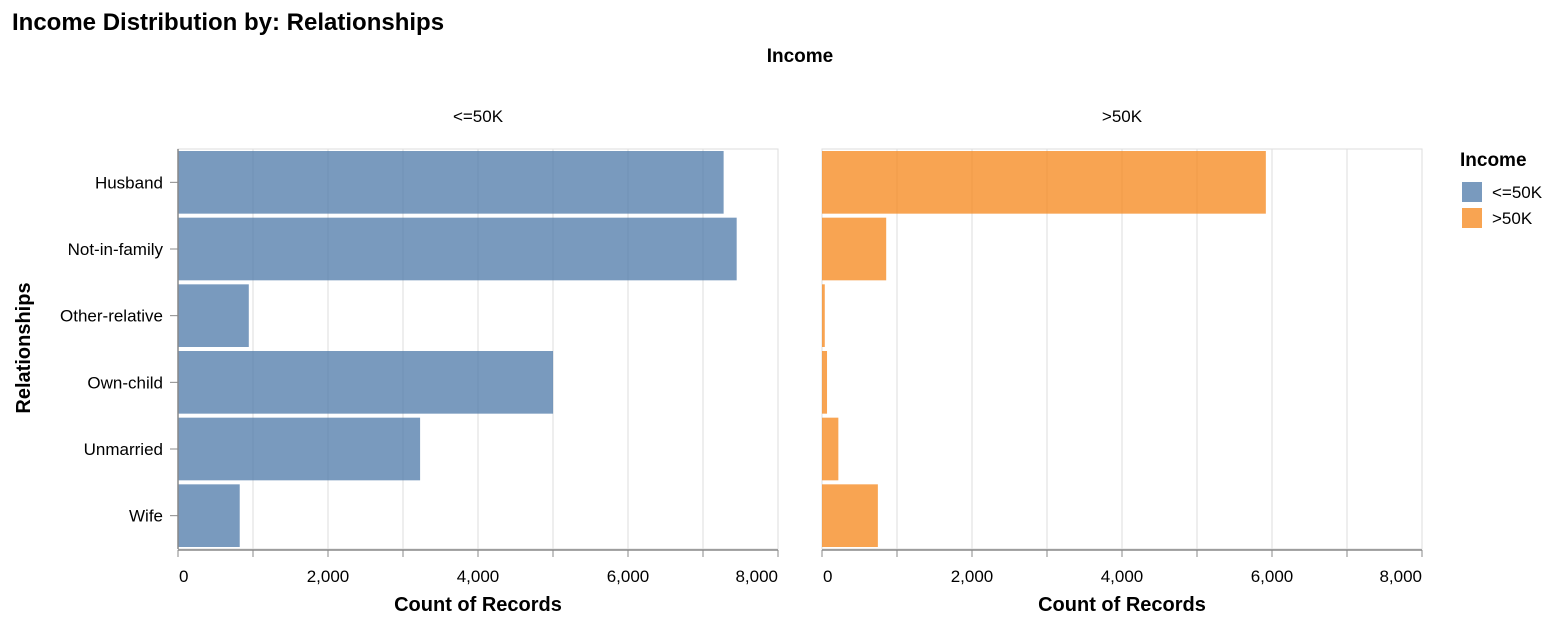 The width and height of the screenshot is (1562, 624). I want to click on facet-label: <=50K, so click(478, 116).